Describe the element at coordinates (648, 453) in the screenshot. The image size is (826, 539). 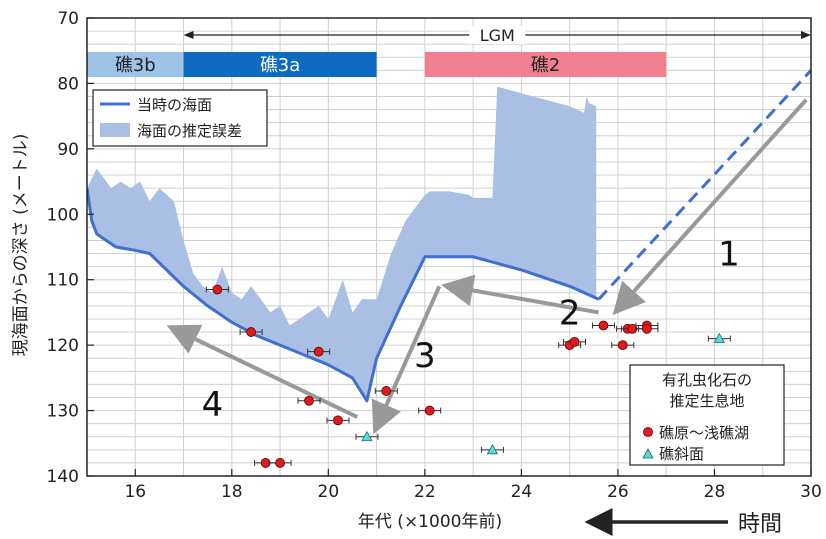
I see `legend-triangle-swatch` at that location.